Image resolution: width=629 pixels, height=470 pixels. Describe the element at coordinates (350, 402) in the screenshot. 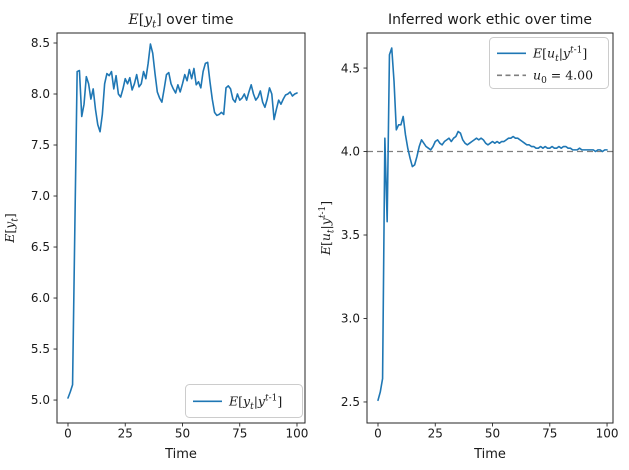

I see `y-tick-label: 2.5` at that location.